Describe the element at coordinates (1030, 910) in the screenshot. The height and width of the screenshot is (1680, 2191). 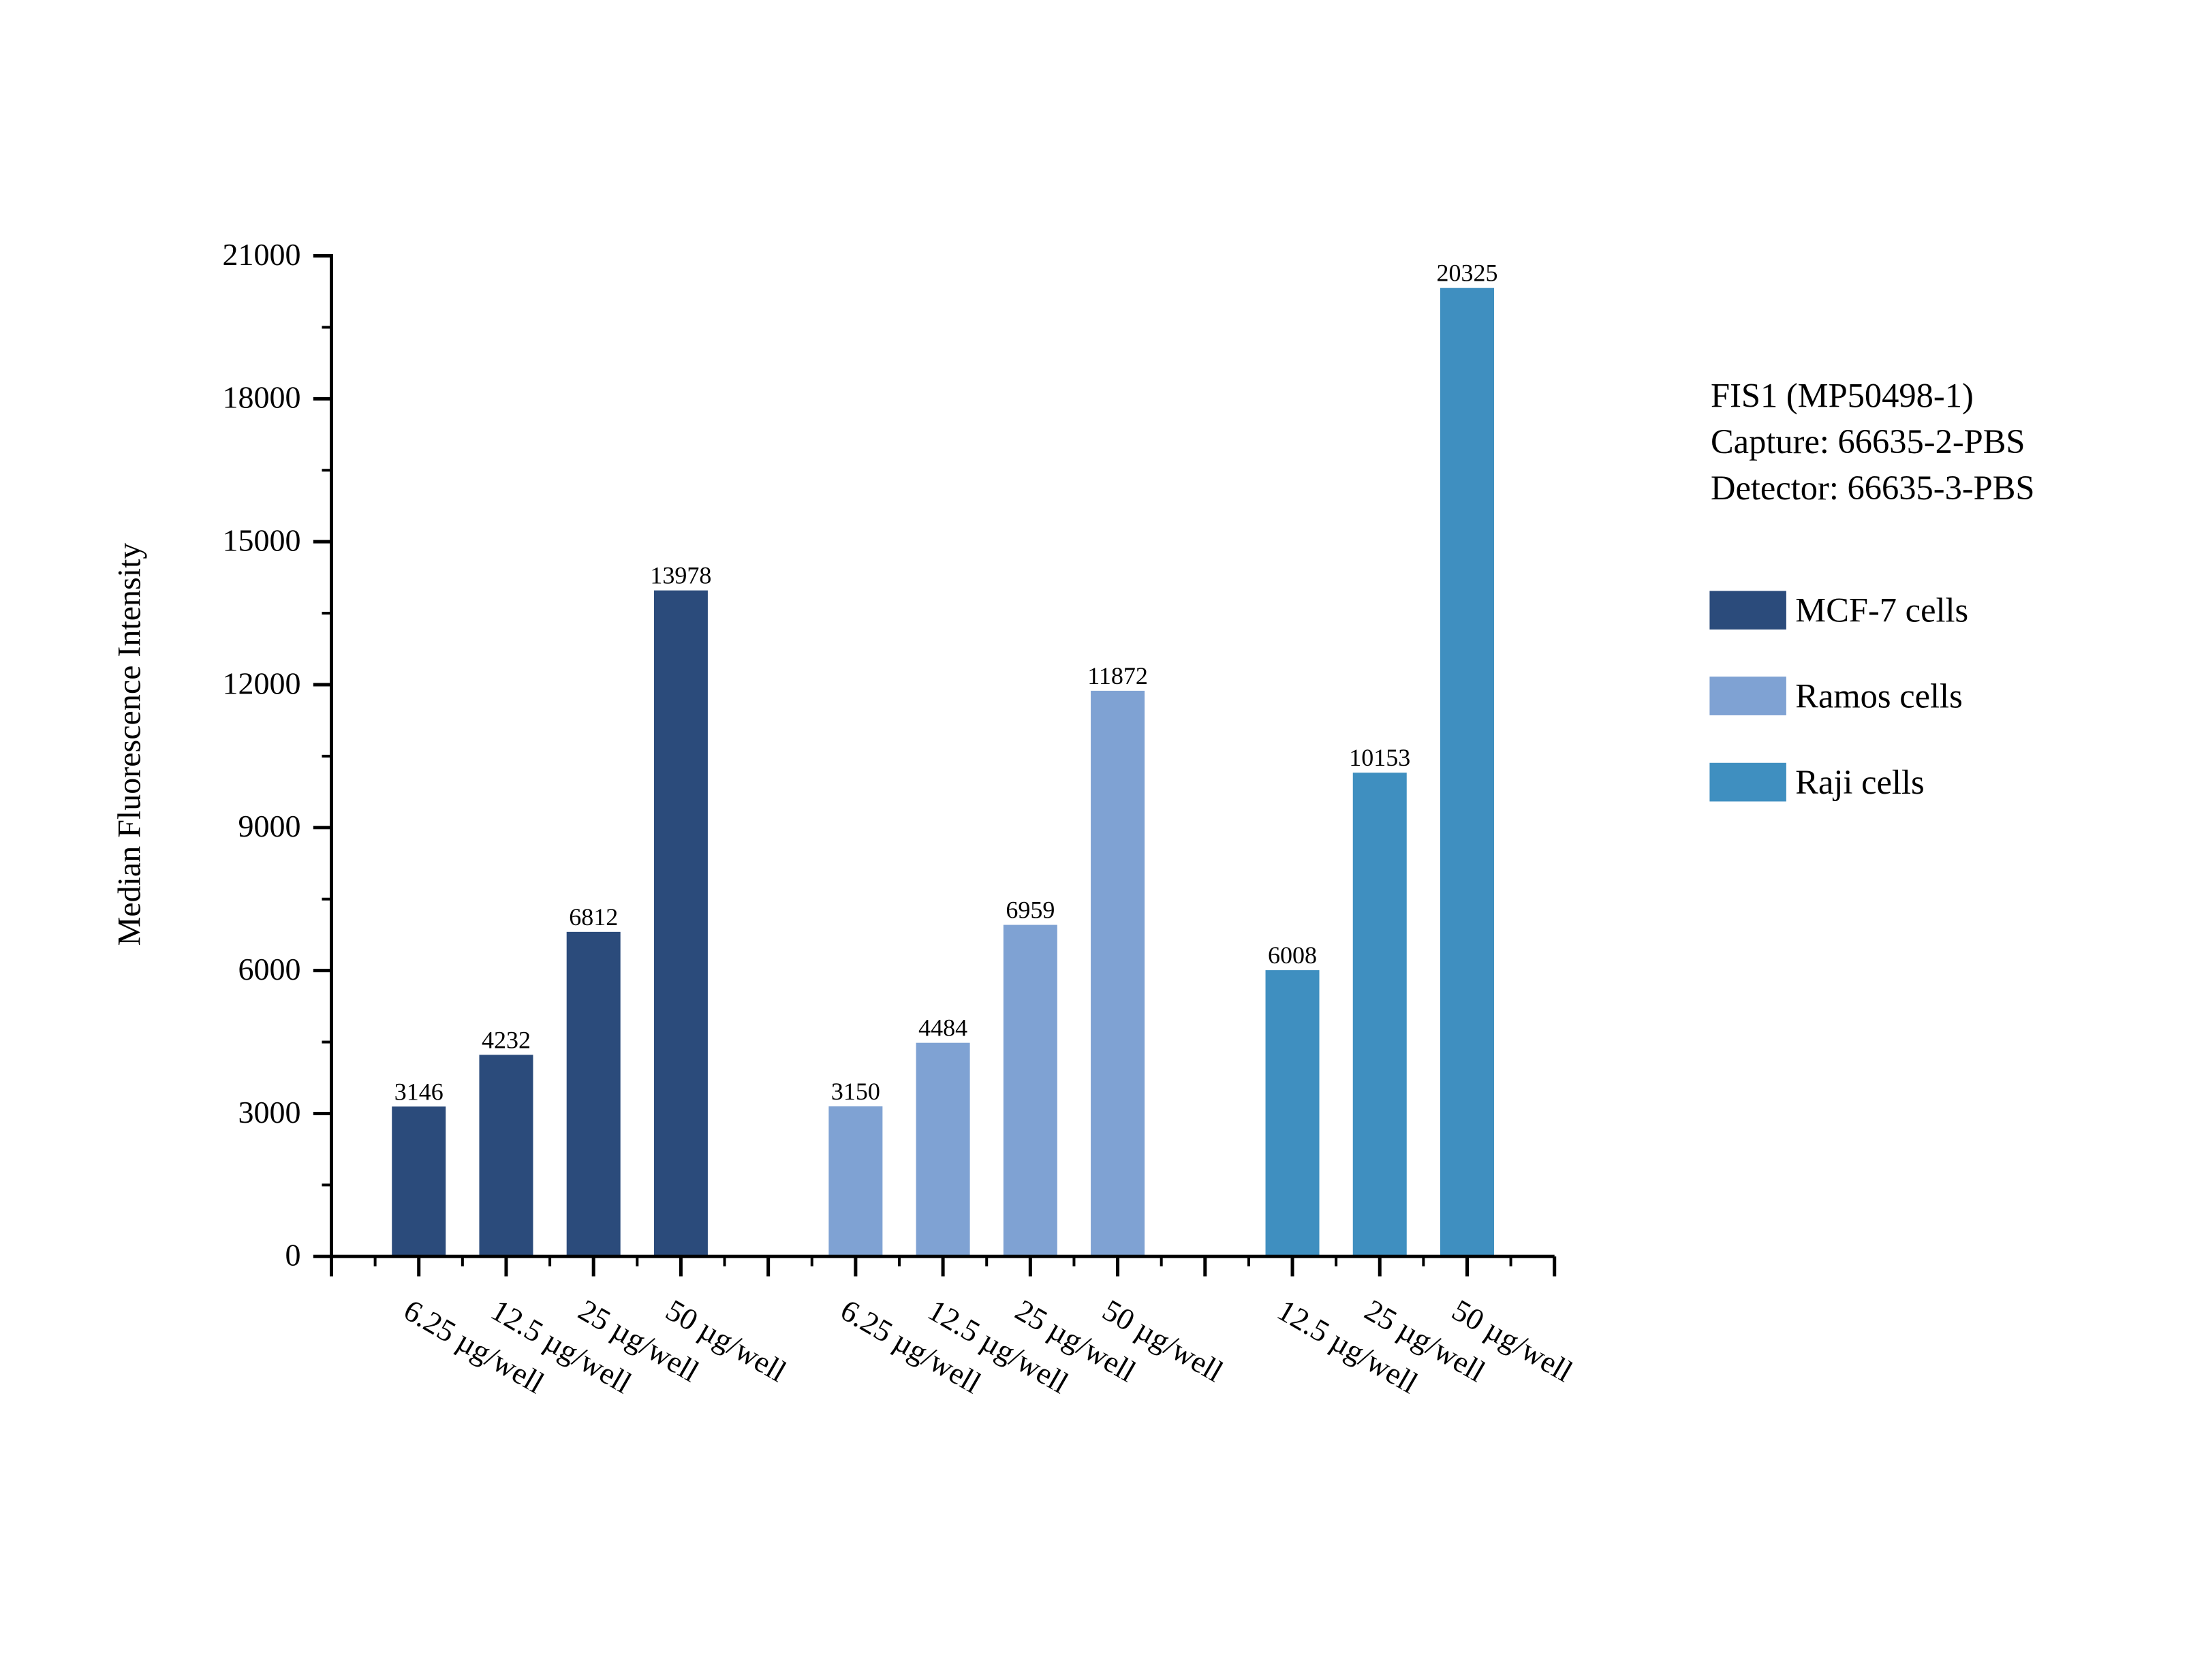
I see `svg-text: 6959` at that location.